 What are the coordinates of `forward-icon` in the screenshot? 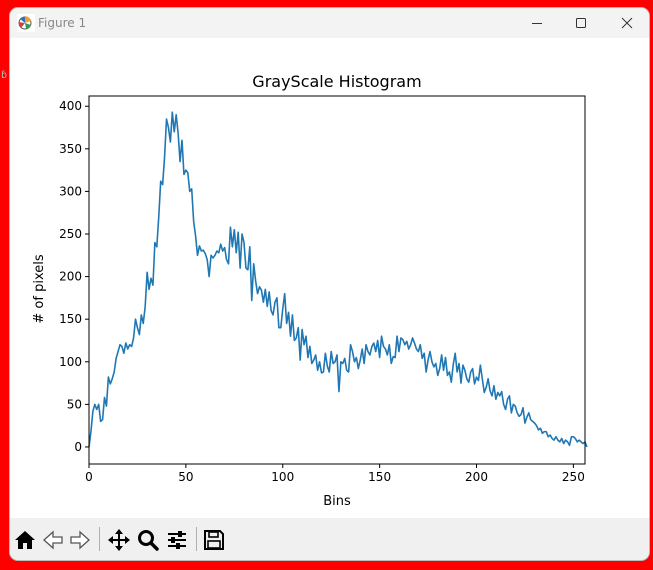 It's located at (80, 540).